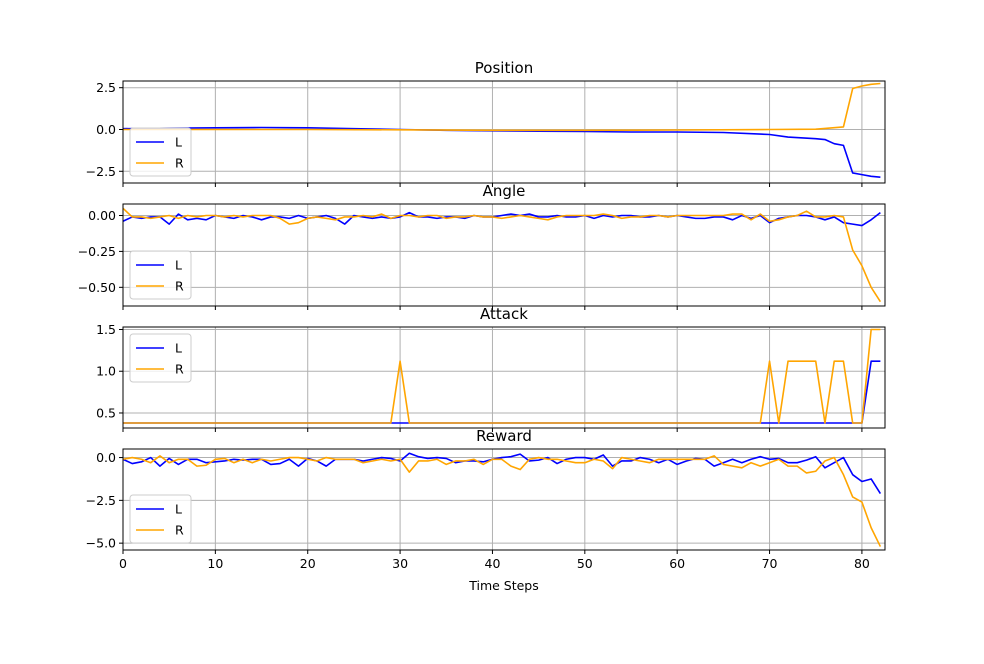 The width and height of the screenshot is (984, 664). Describe the element at coordinates (677, 563) in the screenshot. I see `x-tick-label: 60` at that location.